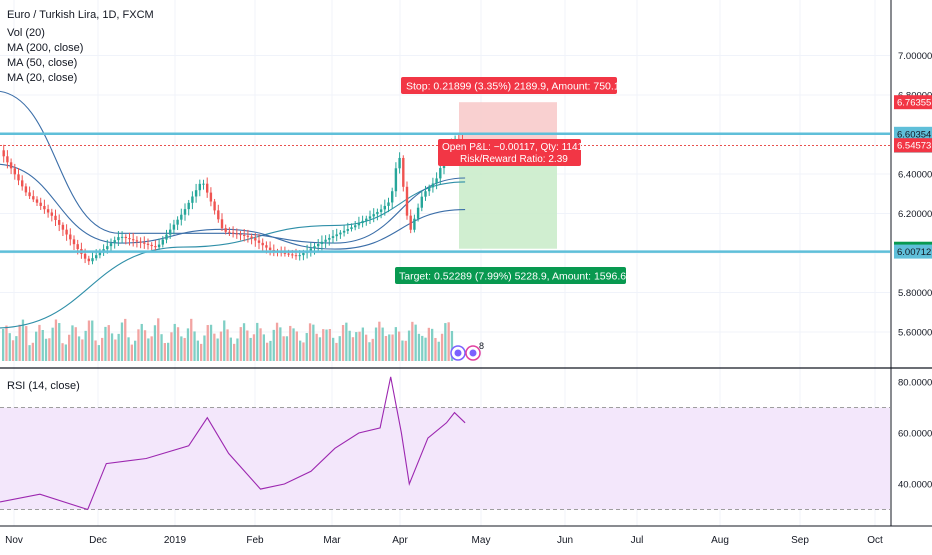 Image resolution: width=932 pixels, height=555 pixels. I want to click on legend-study-ma20: MA (20, close), so click(42, 78).